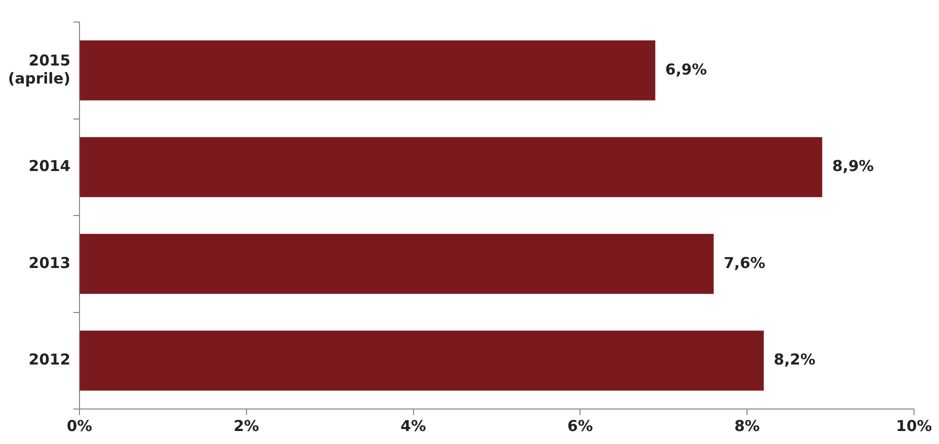 This screenshot has width=939, height=444. What do you see at coordinates (413, 425) in the screenshot?
I see `x-tick-label: 4%` at bounding box center [413, 425].